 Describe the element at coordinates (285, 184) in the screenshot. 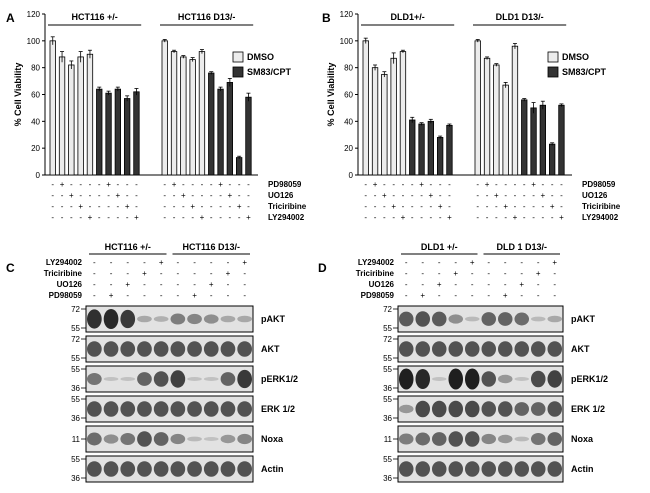

I see `treatment-label: PD98059` at that location.